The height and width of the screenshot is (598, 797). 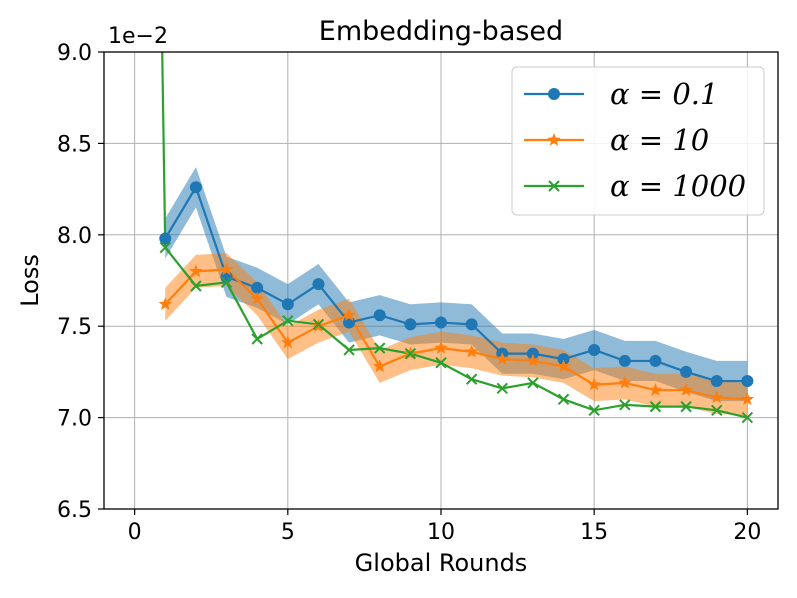 What do you see at coordinates (441, 532) in the screenshot?
I see `x-tick-label: 10` at bounding box center [441, 532].